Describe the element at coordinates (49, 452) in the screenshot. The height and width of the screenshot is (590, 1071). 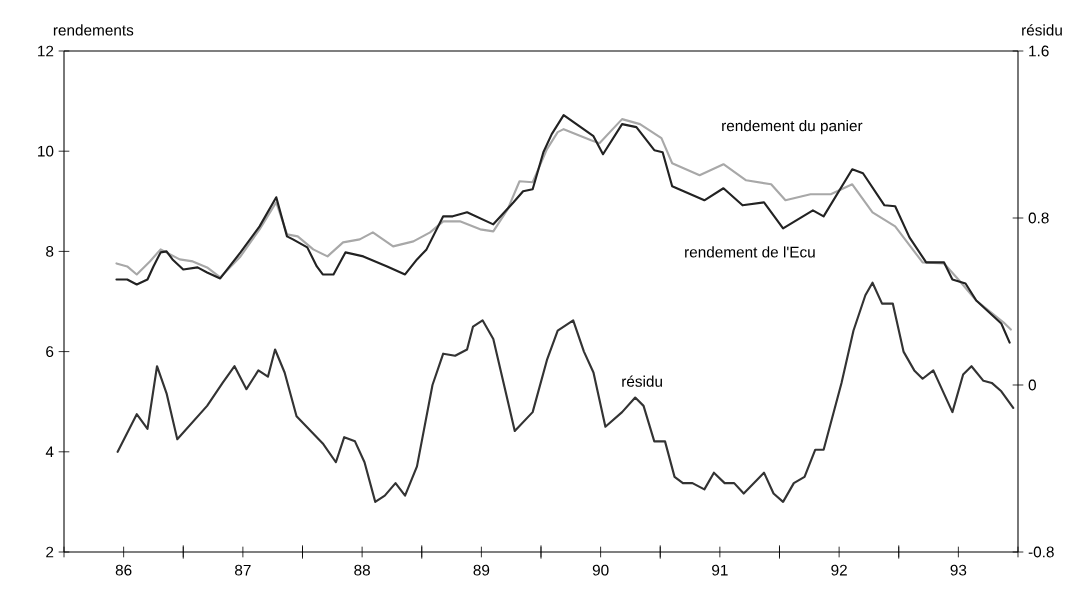
I see `y-tick-label: 4` at that location.